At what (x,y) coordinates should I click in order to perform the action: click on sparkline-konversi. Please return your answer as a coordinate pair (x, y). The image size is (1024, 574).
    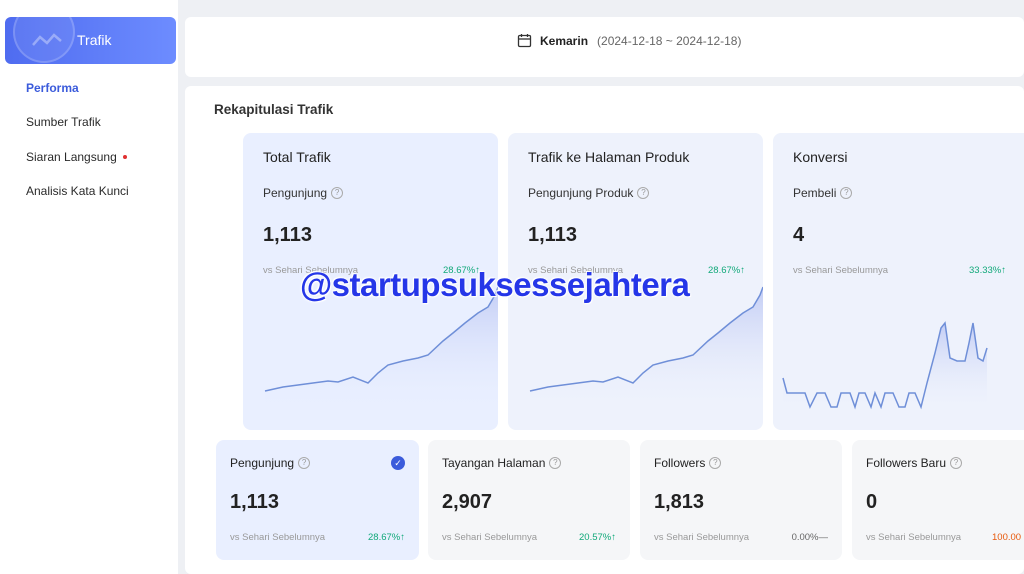
    Looking at the image, I should click on (885, 367).